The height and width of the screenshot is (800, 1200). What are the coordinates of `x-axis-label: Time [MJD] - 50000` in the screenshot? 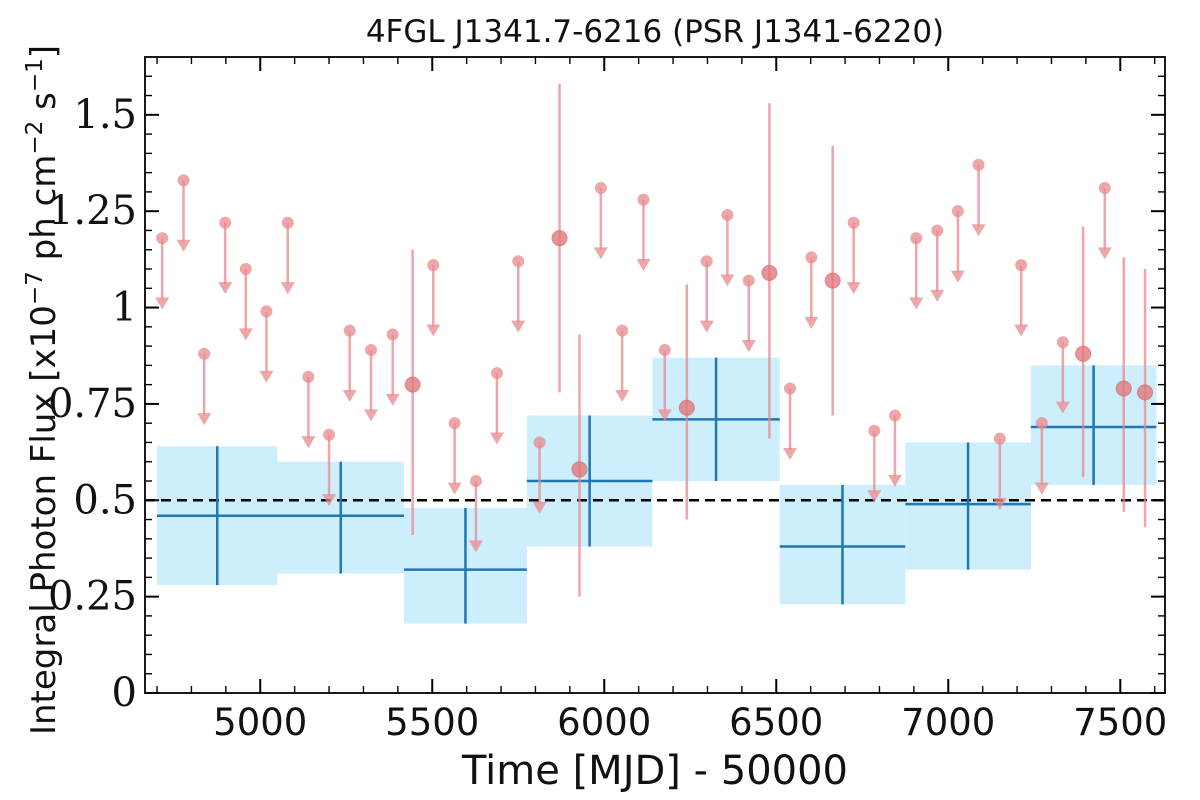 It's located at (654, 771).